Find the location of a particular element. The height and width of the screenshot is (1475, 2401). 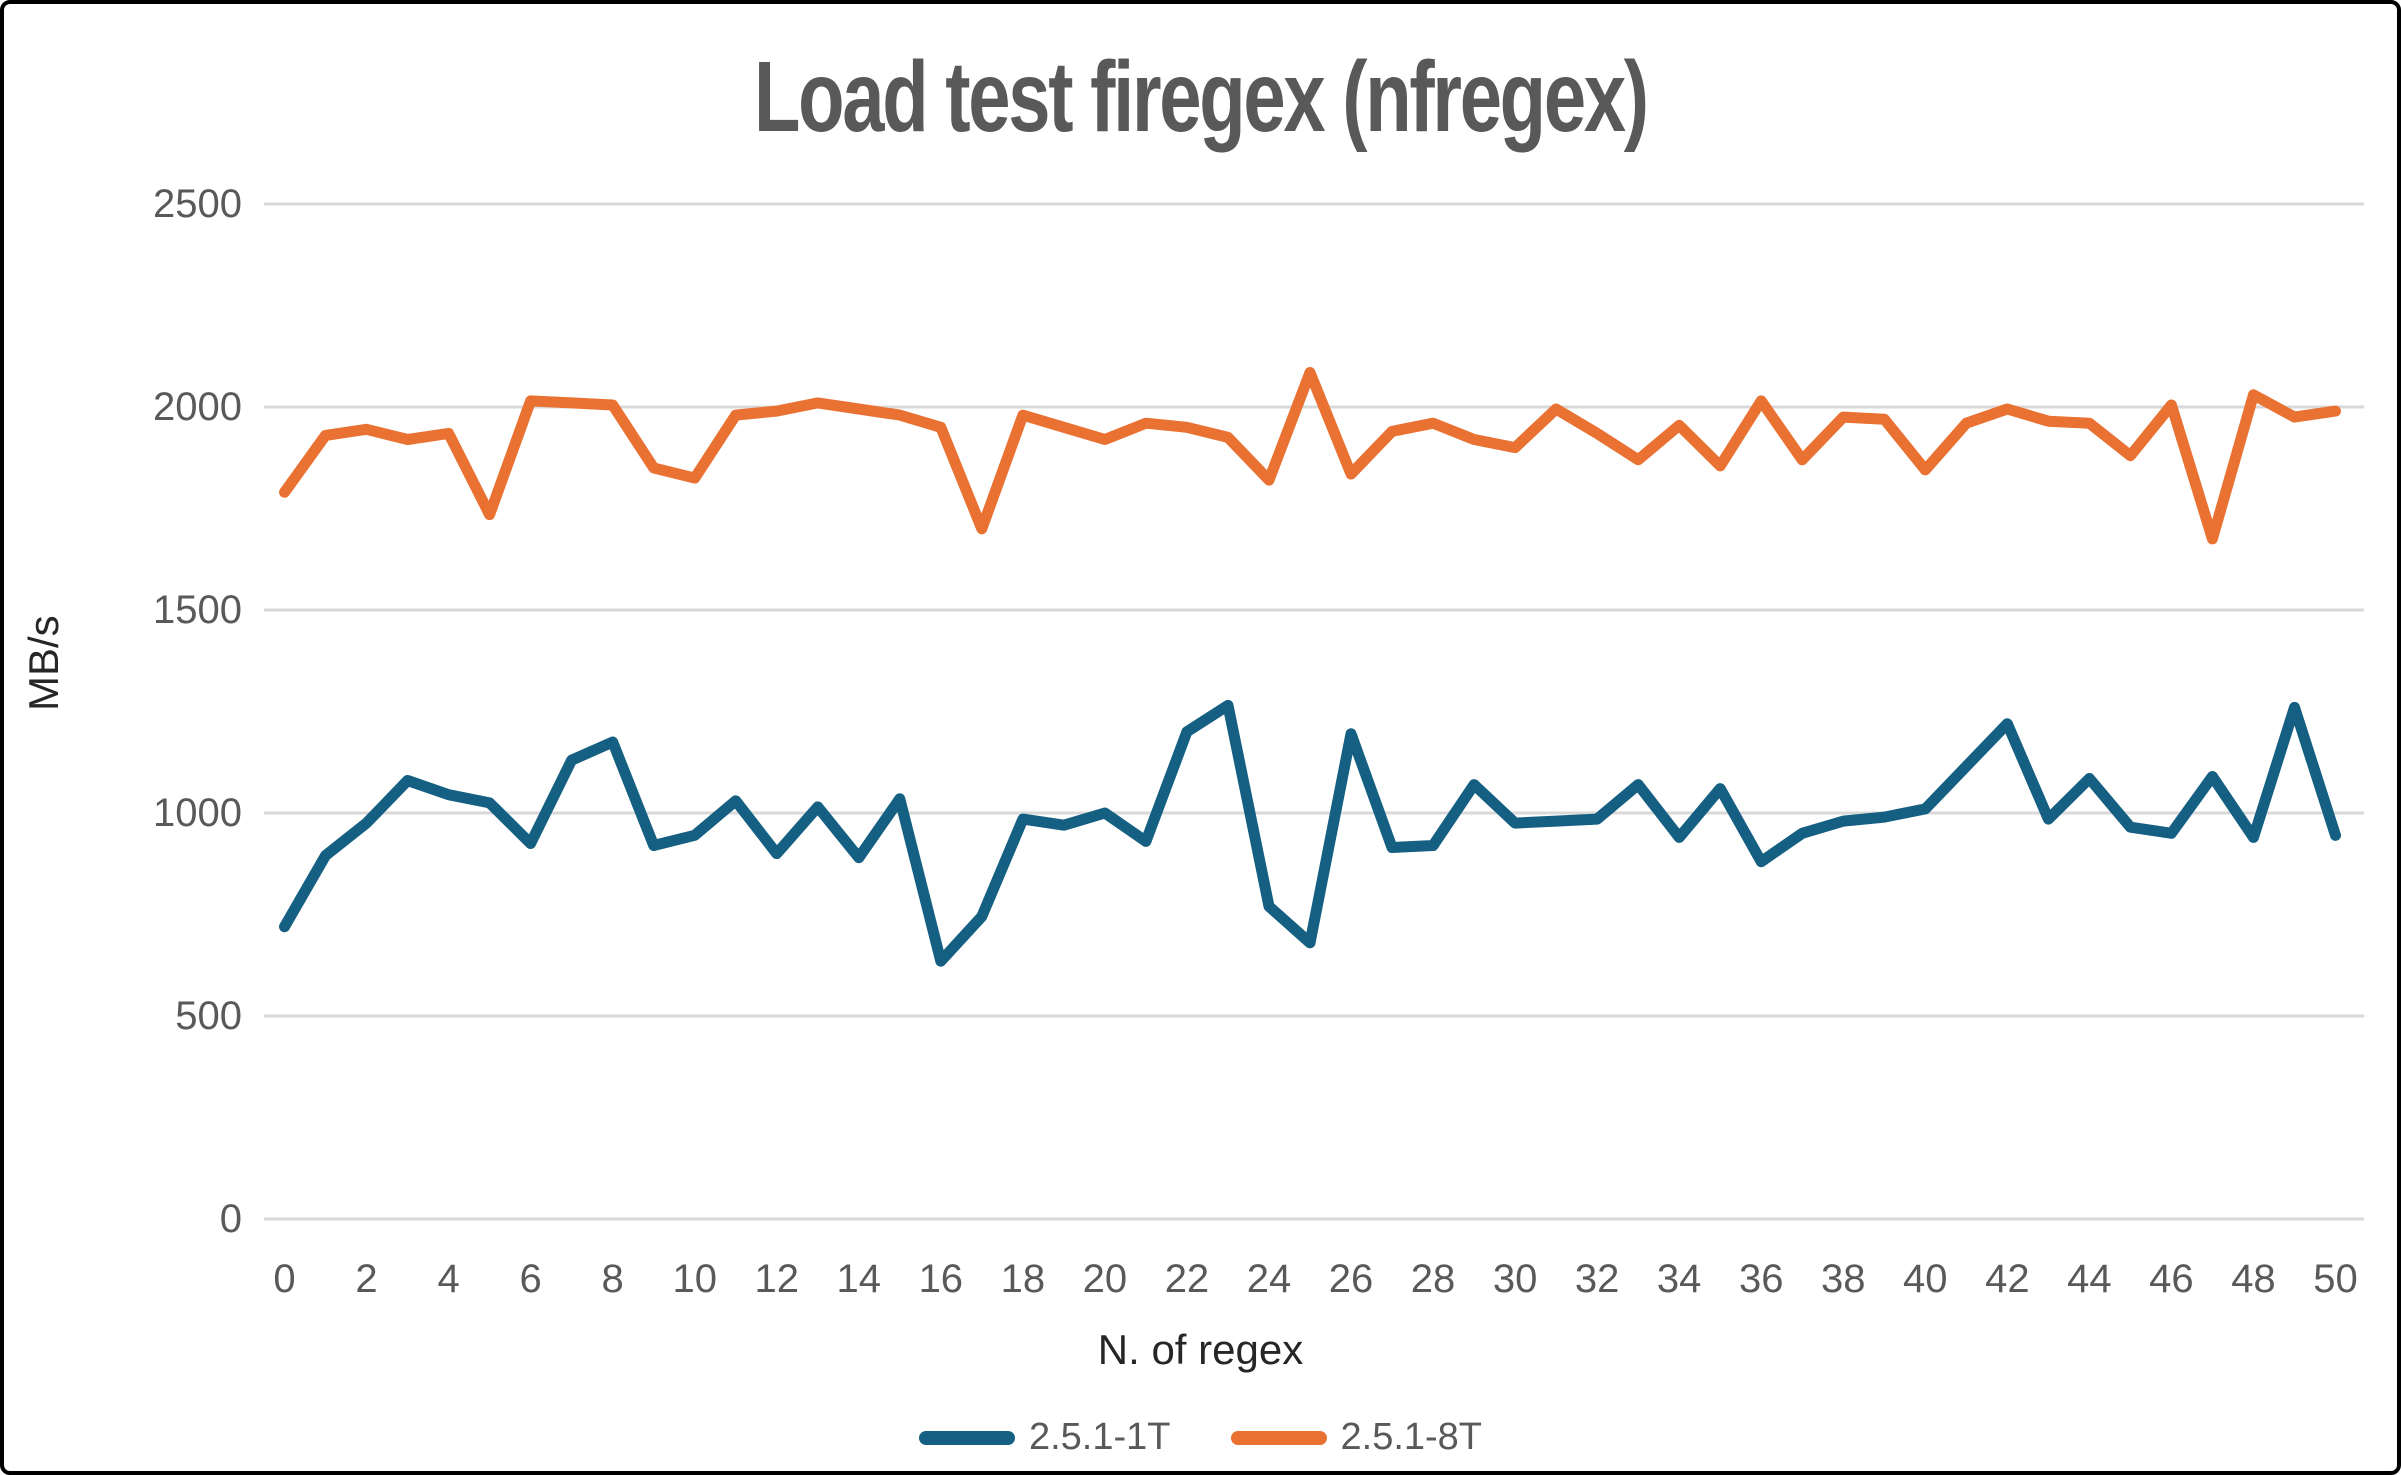

x-tick-label-16: 16 is located at coordinates (941, 1279).